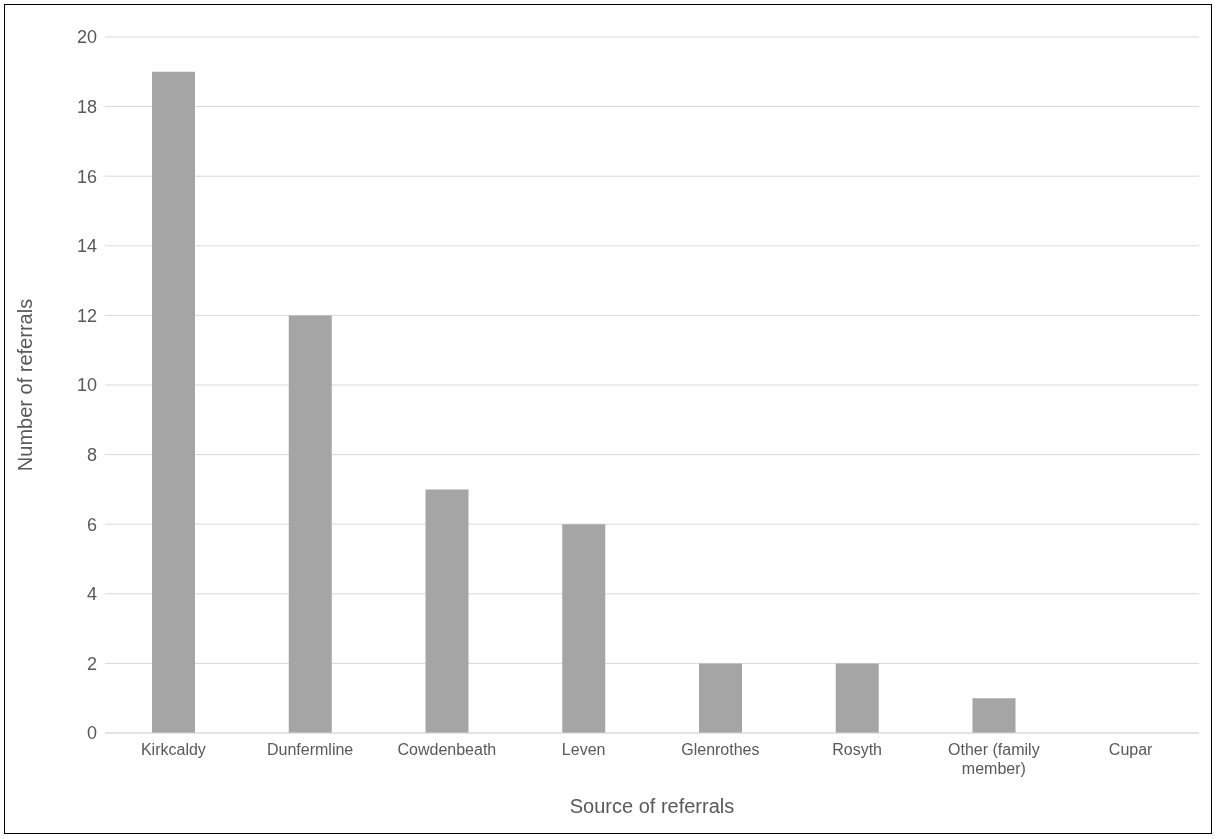  Describe the element at coordinates (1131, 749) in the screenshot. I see `x-tick-label: Cupar` at that location.